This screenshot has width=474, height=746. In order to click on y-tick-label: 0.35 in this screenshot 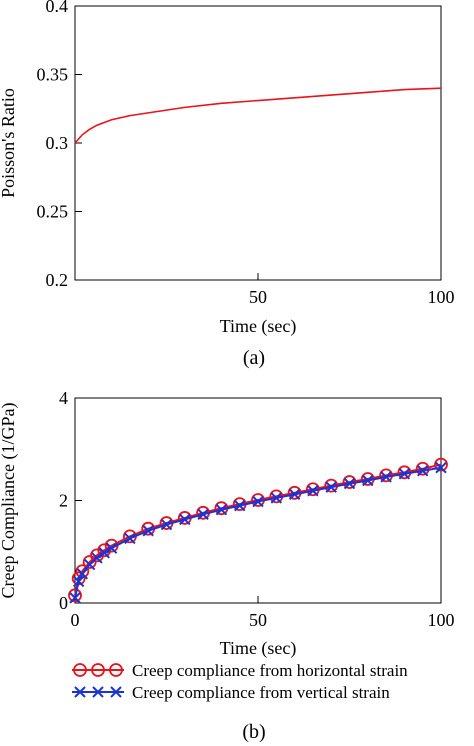, I will do `click(53, 75)`.